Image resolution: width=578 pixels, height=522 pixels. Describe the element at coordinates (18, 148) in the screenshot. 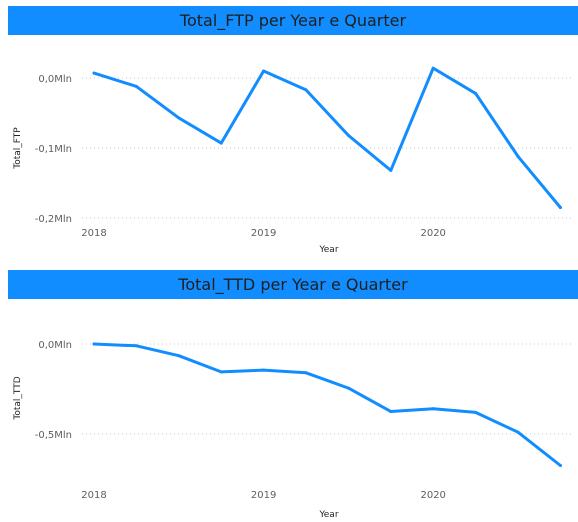

I see `y-axis-title: Total_FTP` at that location.